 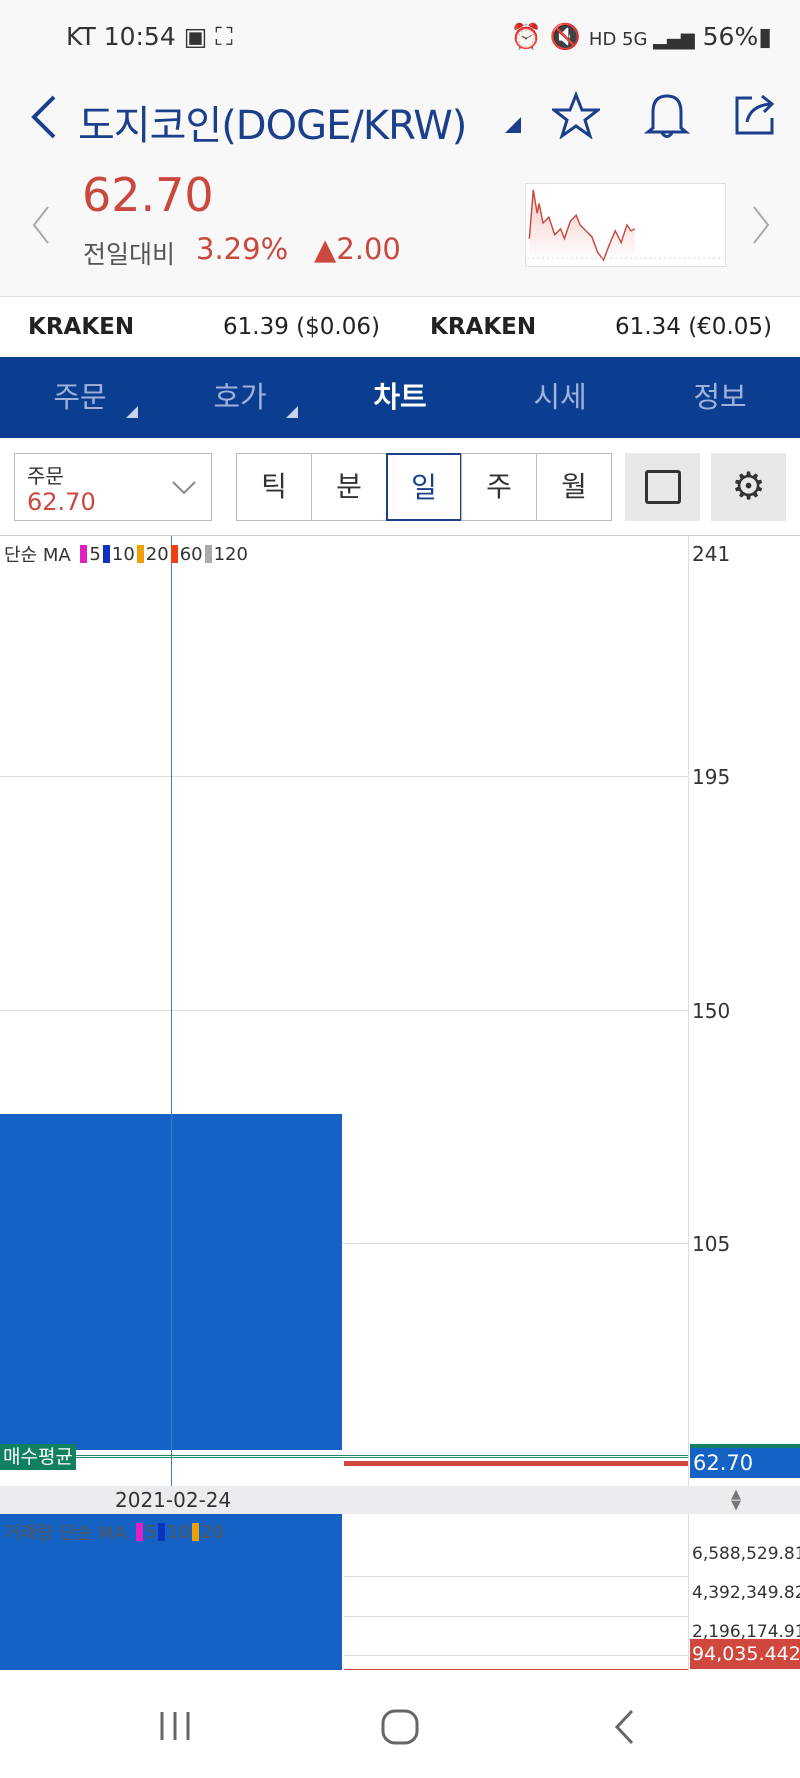 I want to click on settings-button: ⚙, so click(x=748, y=487).